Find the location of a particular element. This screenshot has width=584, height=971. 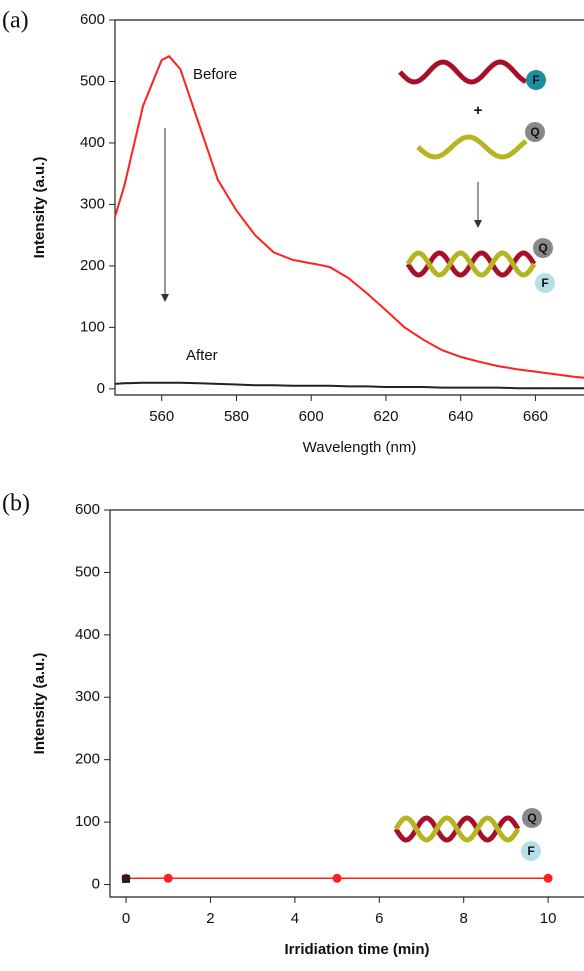

x-tick-label: 620 is located at coordinates (385, 416).